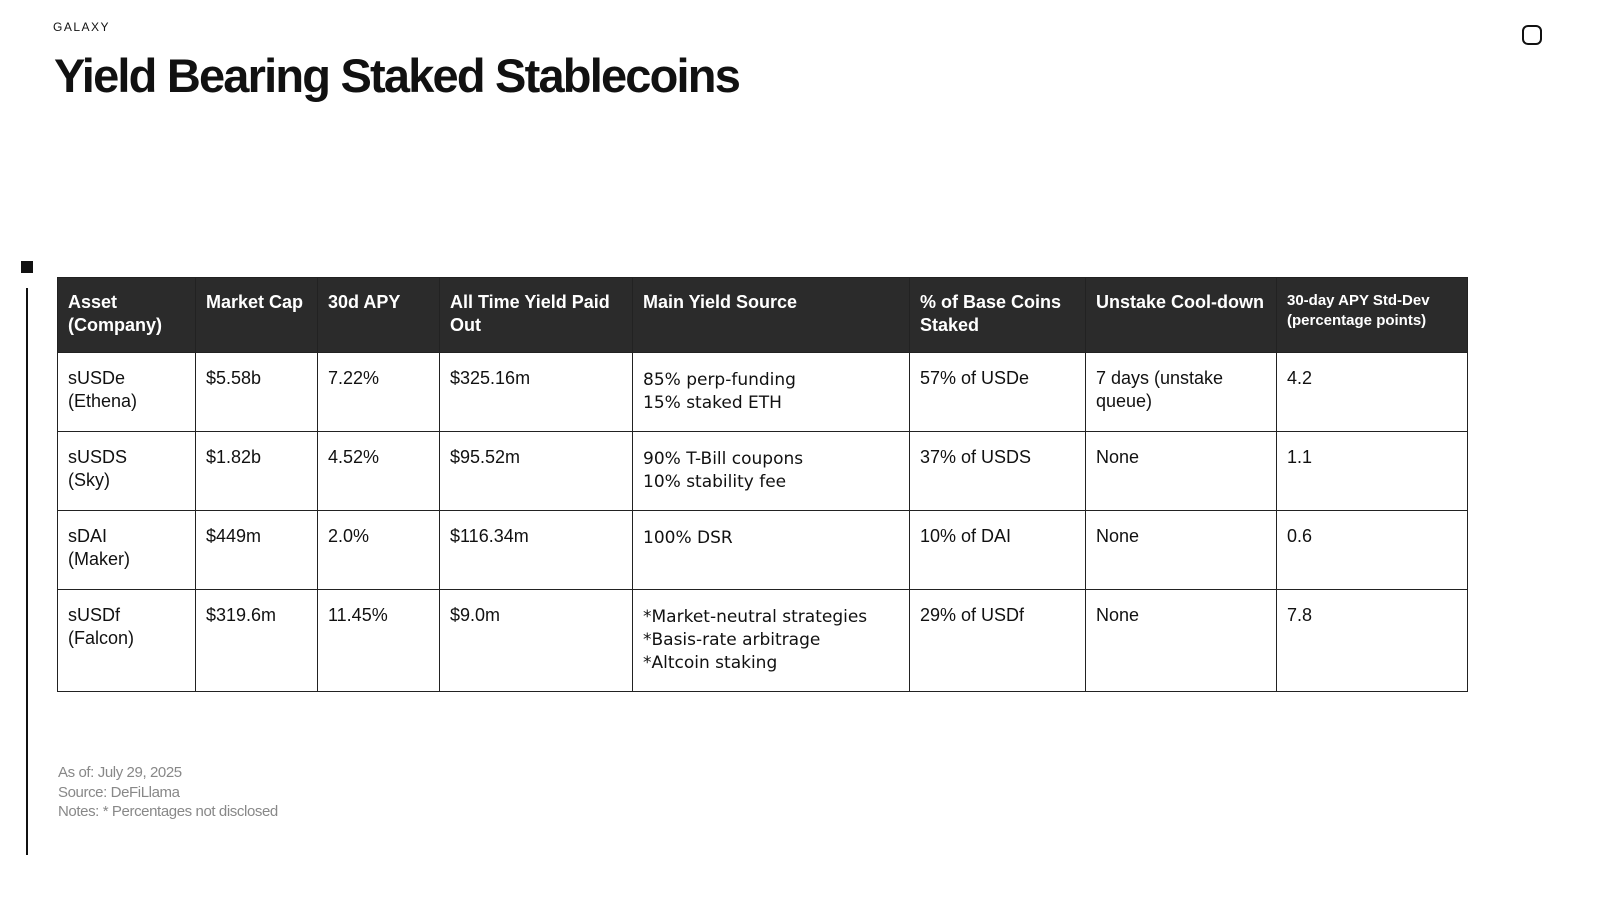 The height and width of the screenshot is (901, 1600). Describe the element at coordinates (255, 302) in the screenshot. I see `cell-line: Market Cap` at that location.